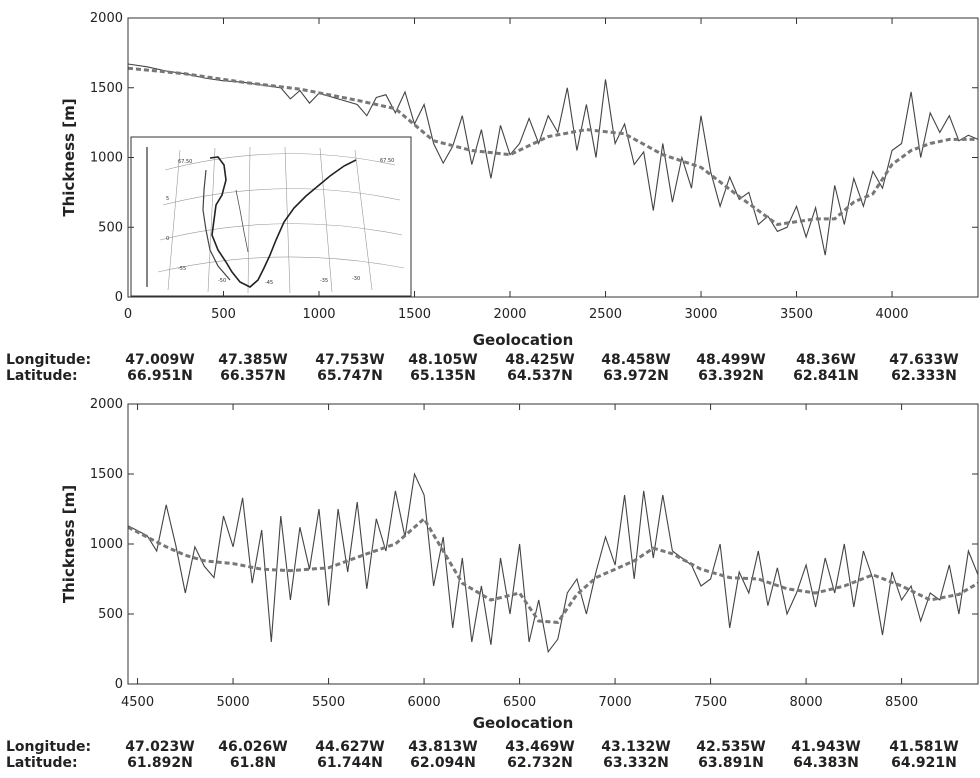  I want to click on x-tick-label: 1000, so click(318, 314).